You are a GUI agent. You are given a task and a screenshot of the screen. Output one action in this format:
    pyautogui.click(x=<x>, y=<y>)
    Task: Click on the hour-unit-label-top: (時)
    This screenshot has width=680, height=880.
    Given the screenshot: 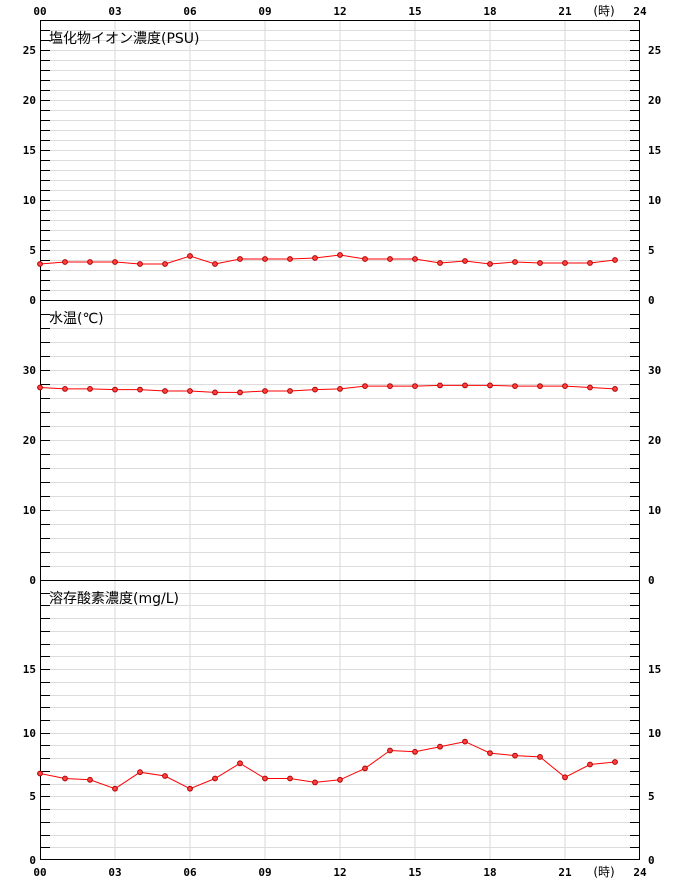 What is the action you would take?
    pyautogui.click(x=603, y=11)
    